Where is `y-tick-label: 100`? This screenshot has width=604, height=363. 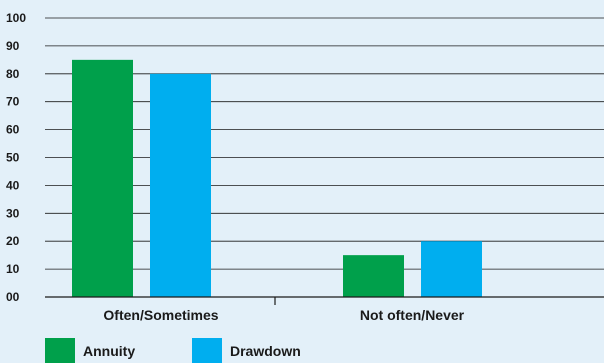 y-tick-label: 100 is located at coordinates (16, 18).